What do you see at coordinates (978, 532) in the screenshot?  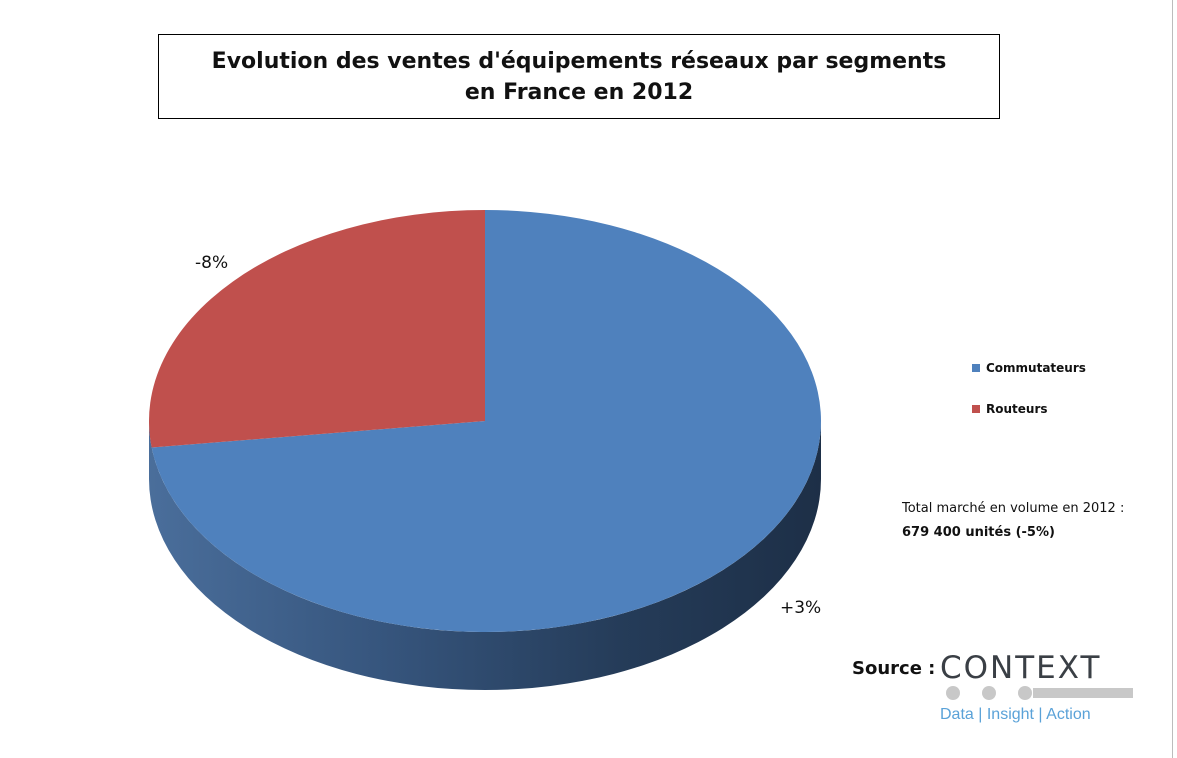 I see `total-market-value: 679 400 unités (-5%)` at bounding box center [978, 532].